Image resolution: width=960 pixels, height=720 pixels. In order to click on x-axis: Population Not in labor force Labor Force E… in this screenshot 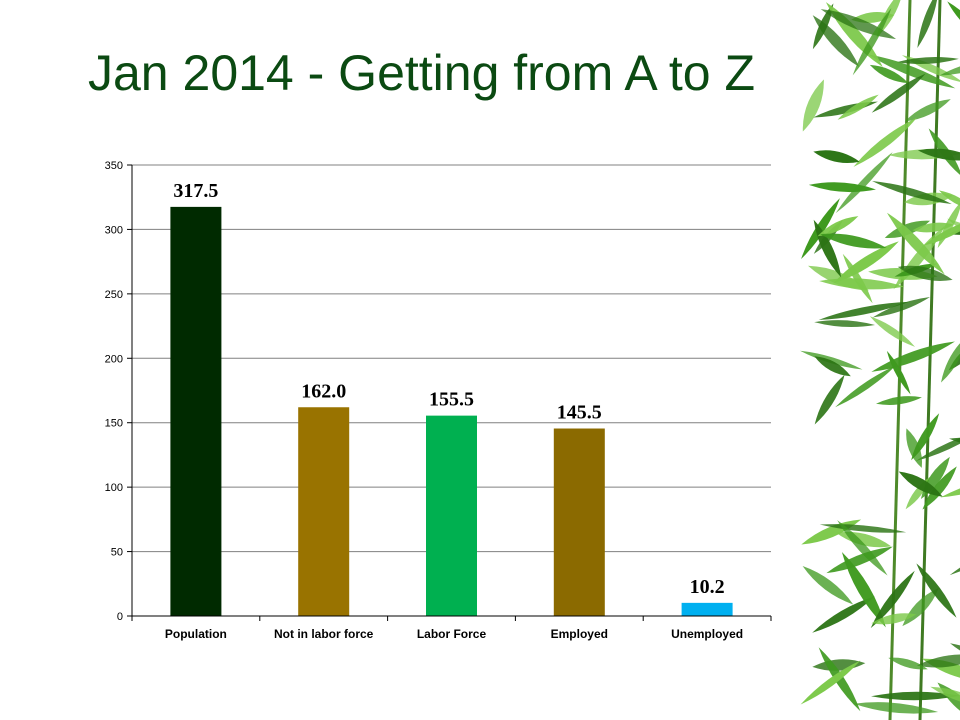, I will do `click(451, 628)`.